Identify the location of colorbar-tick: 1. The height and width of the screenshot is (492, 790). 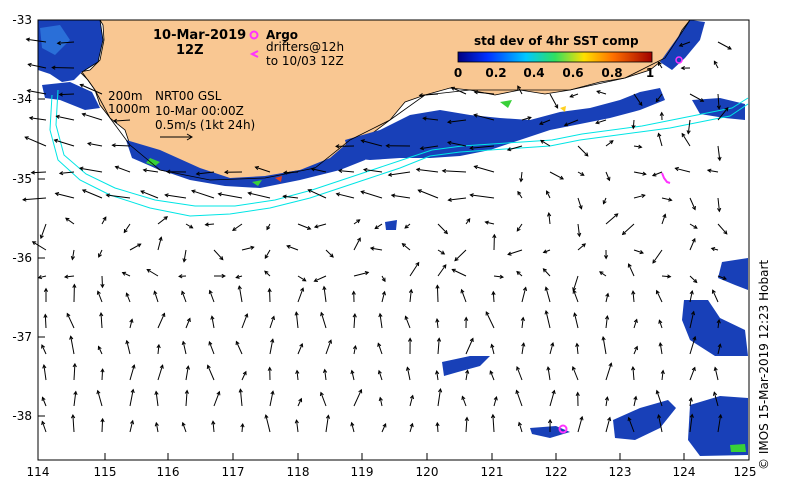
(650, 73).